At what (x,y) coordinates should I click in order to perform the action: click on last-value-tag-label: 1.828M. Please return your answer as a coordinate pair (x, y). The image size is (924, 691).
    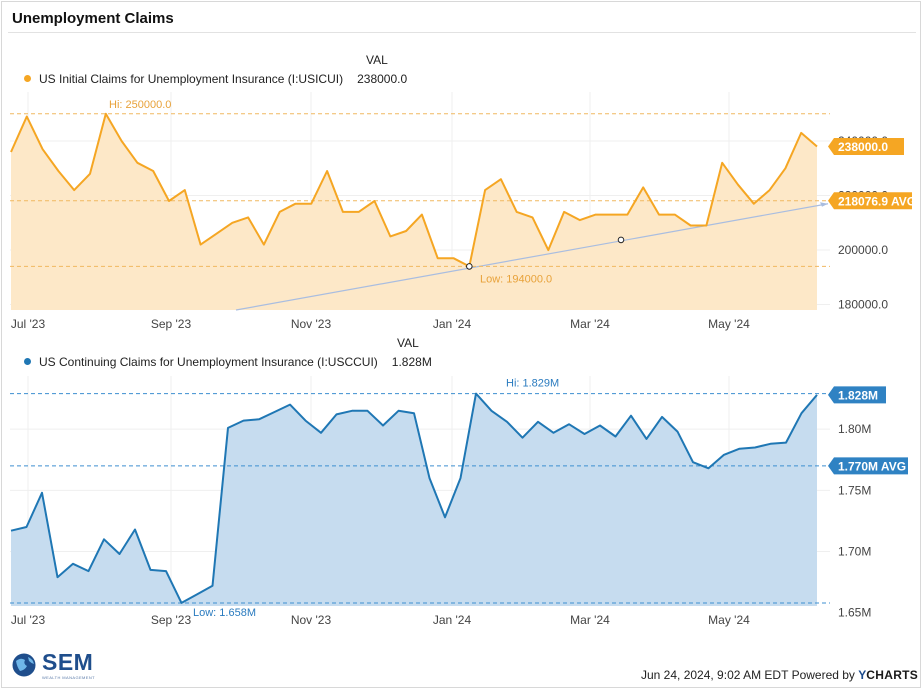
    Looking at the image, I should click on (858, 395).